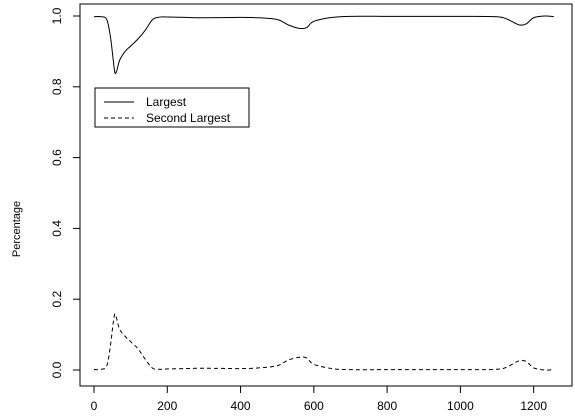 Image resolution: width=575 pixels, height=418 pixels. Describe the element at coordinates (314, 406) in the screenshot. I see `x-tick-label: 600` at that location.